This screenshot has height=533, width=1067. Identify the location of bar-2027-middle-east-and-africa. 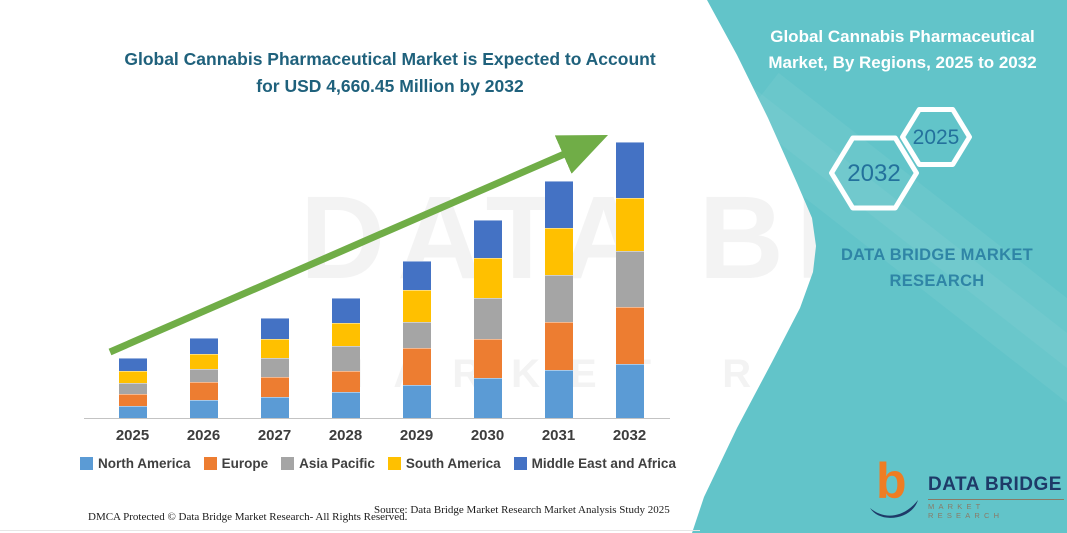
(274, 328).